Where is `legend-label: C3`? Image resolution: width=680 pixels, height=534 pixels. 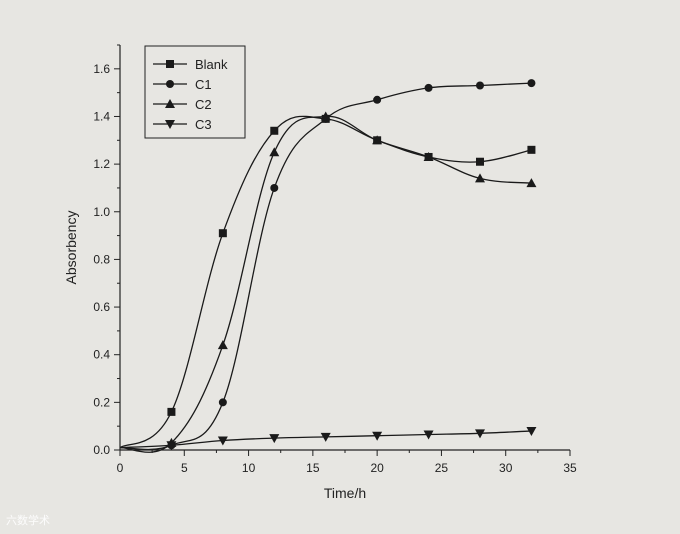 legend-label: C3 is located at coordinates (203, 124).